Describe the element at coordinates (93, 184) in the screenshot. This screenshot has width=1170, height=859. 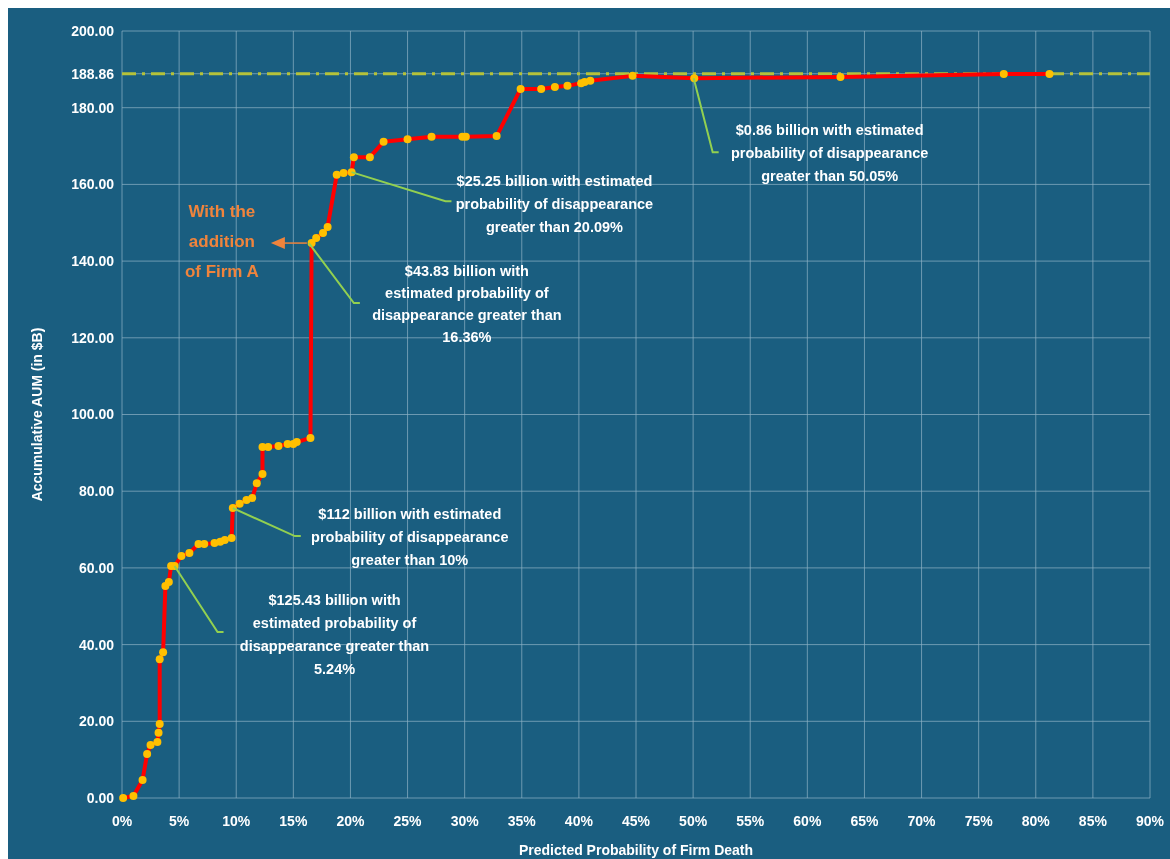
I see `y-tick-label: 160.00` at that location.